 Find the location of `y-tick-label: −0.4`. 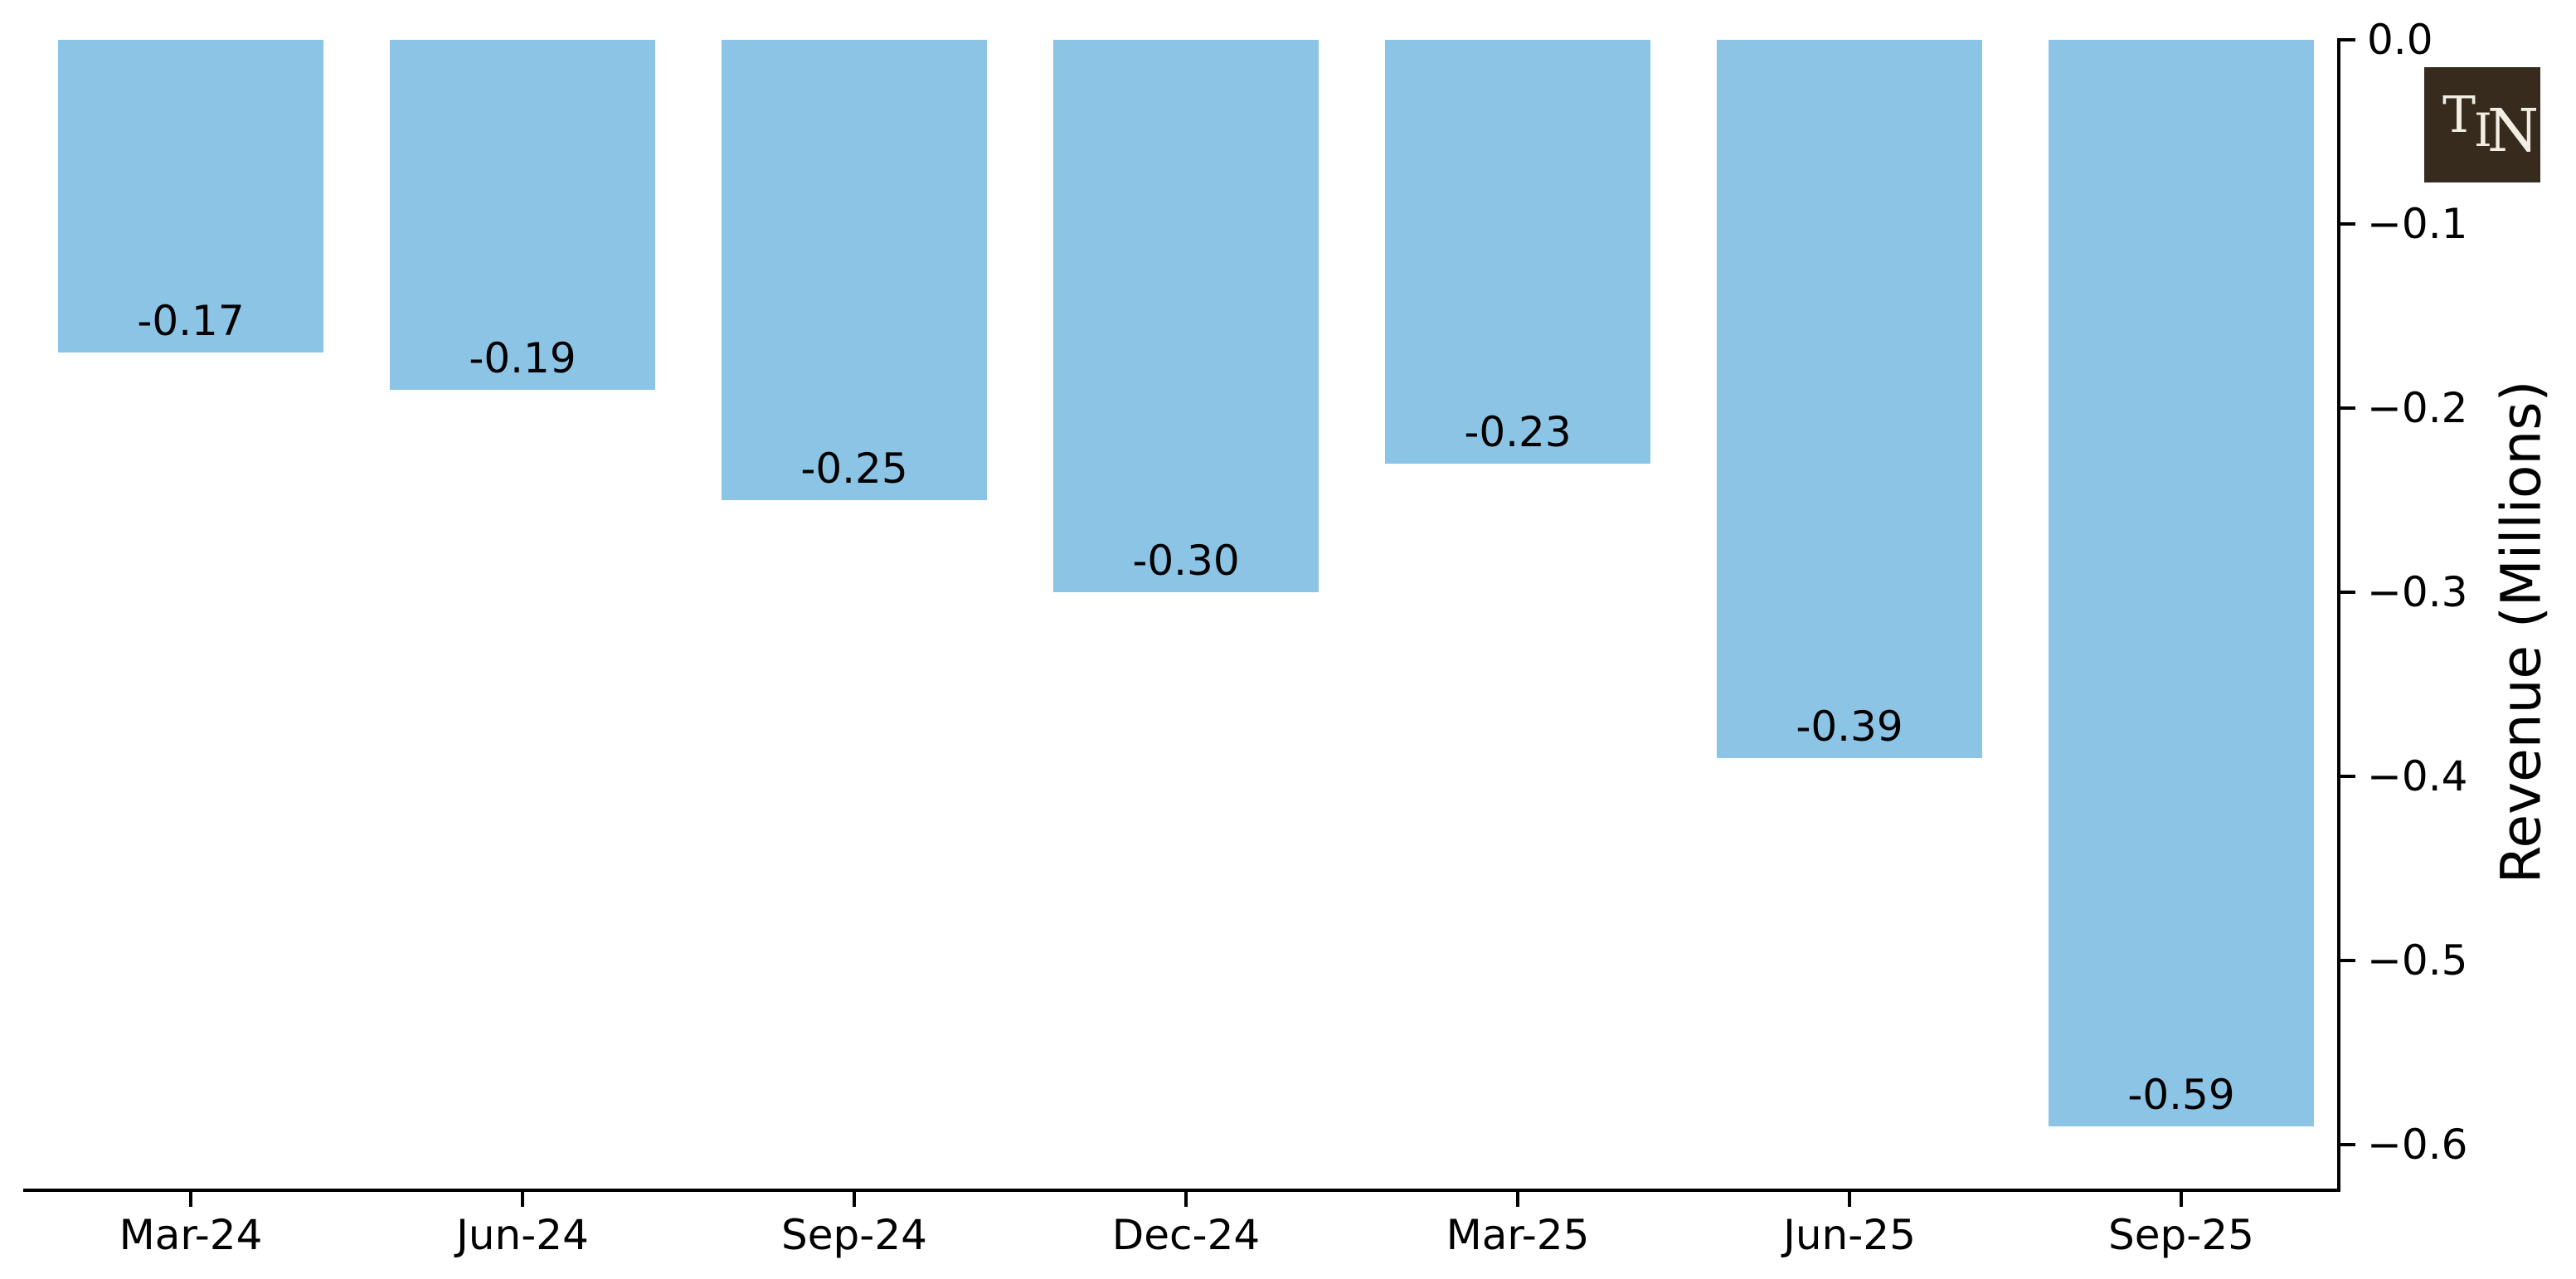

y-tick-label: −0.4 is located at coordinates (2418, 776).